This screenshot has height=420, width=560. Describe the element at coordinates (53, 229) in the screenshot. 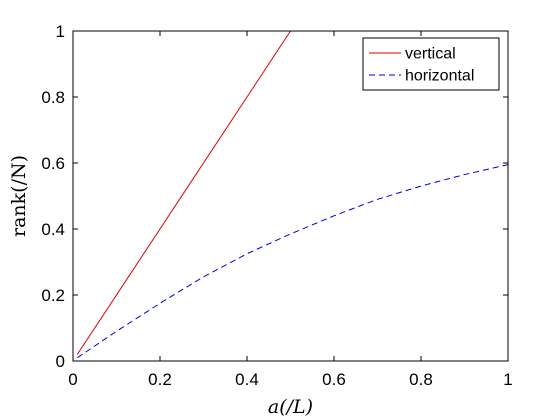

I see `y-tick-label: 0.4` at that location.